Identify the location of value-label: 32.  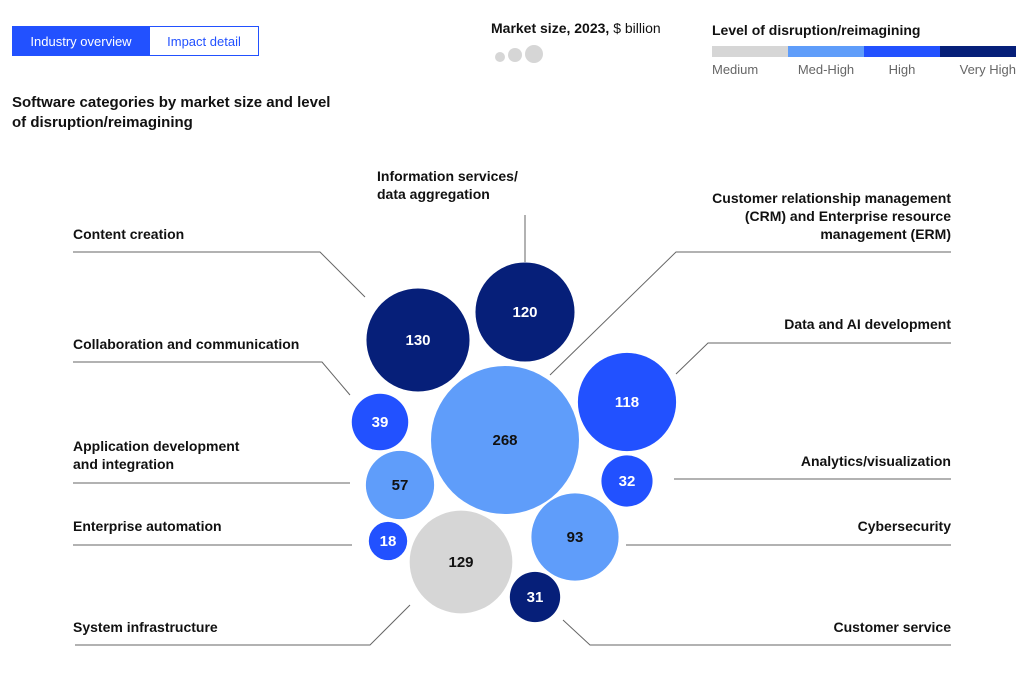
(627, 481).